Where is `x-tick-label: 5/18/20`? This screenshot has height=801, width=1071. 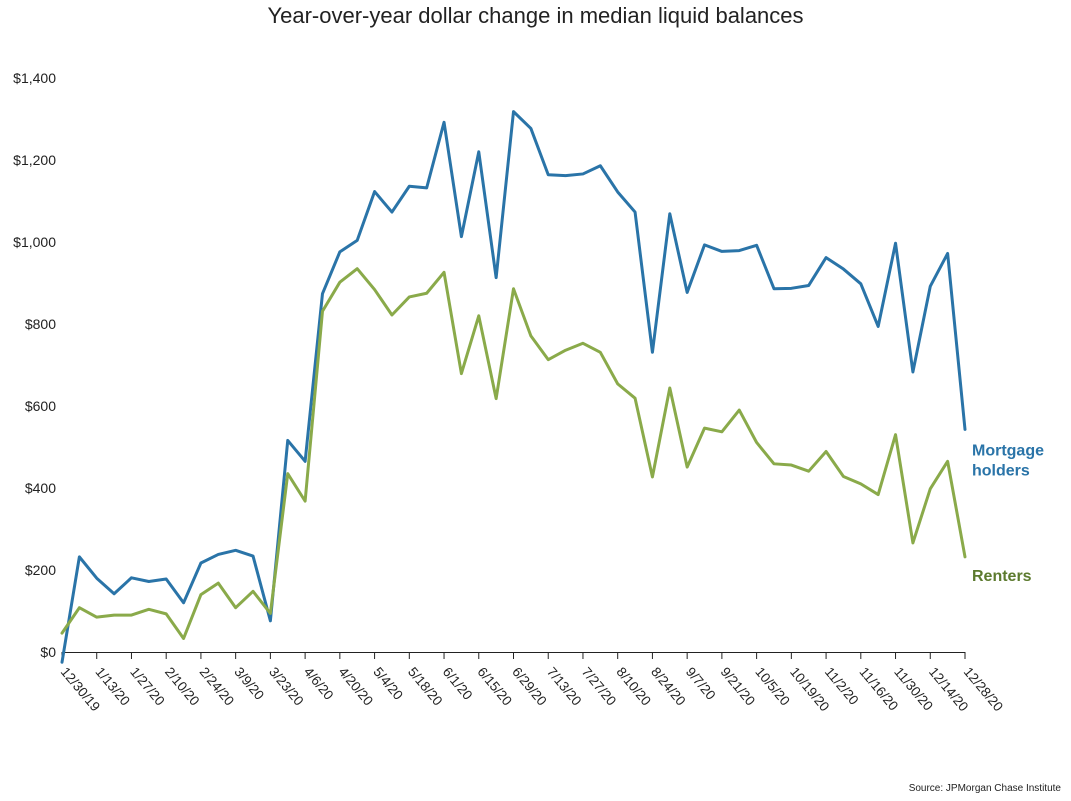 x-tick-label: 5/18/20 is located at coordinates (425, 686).